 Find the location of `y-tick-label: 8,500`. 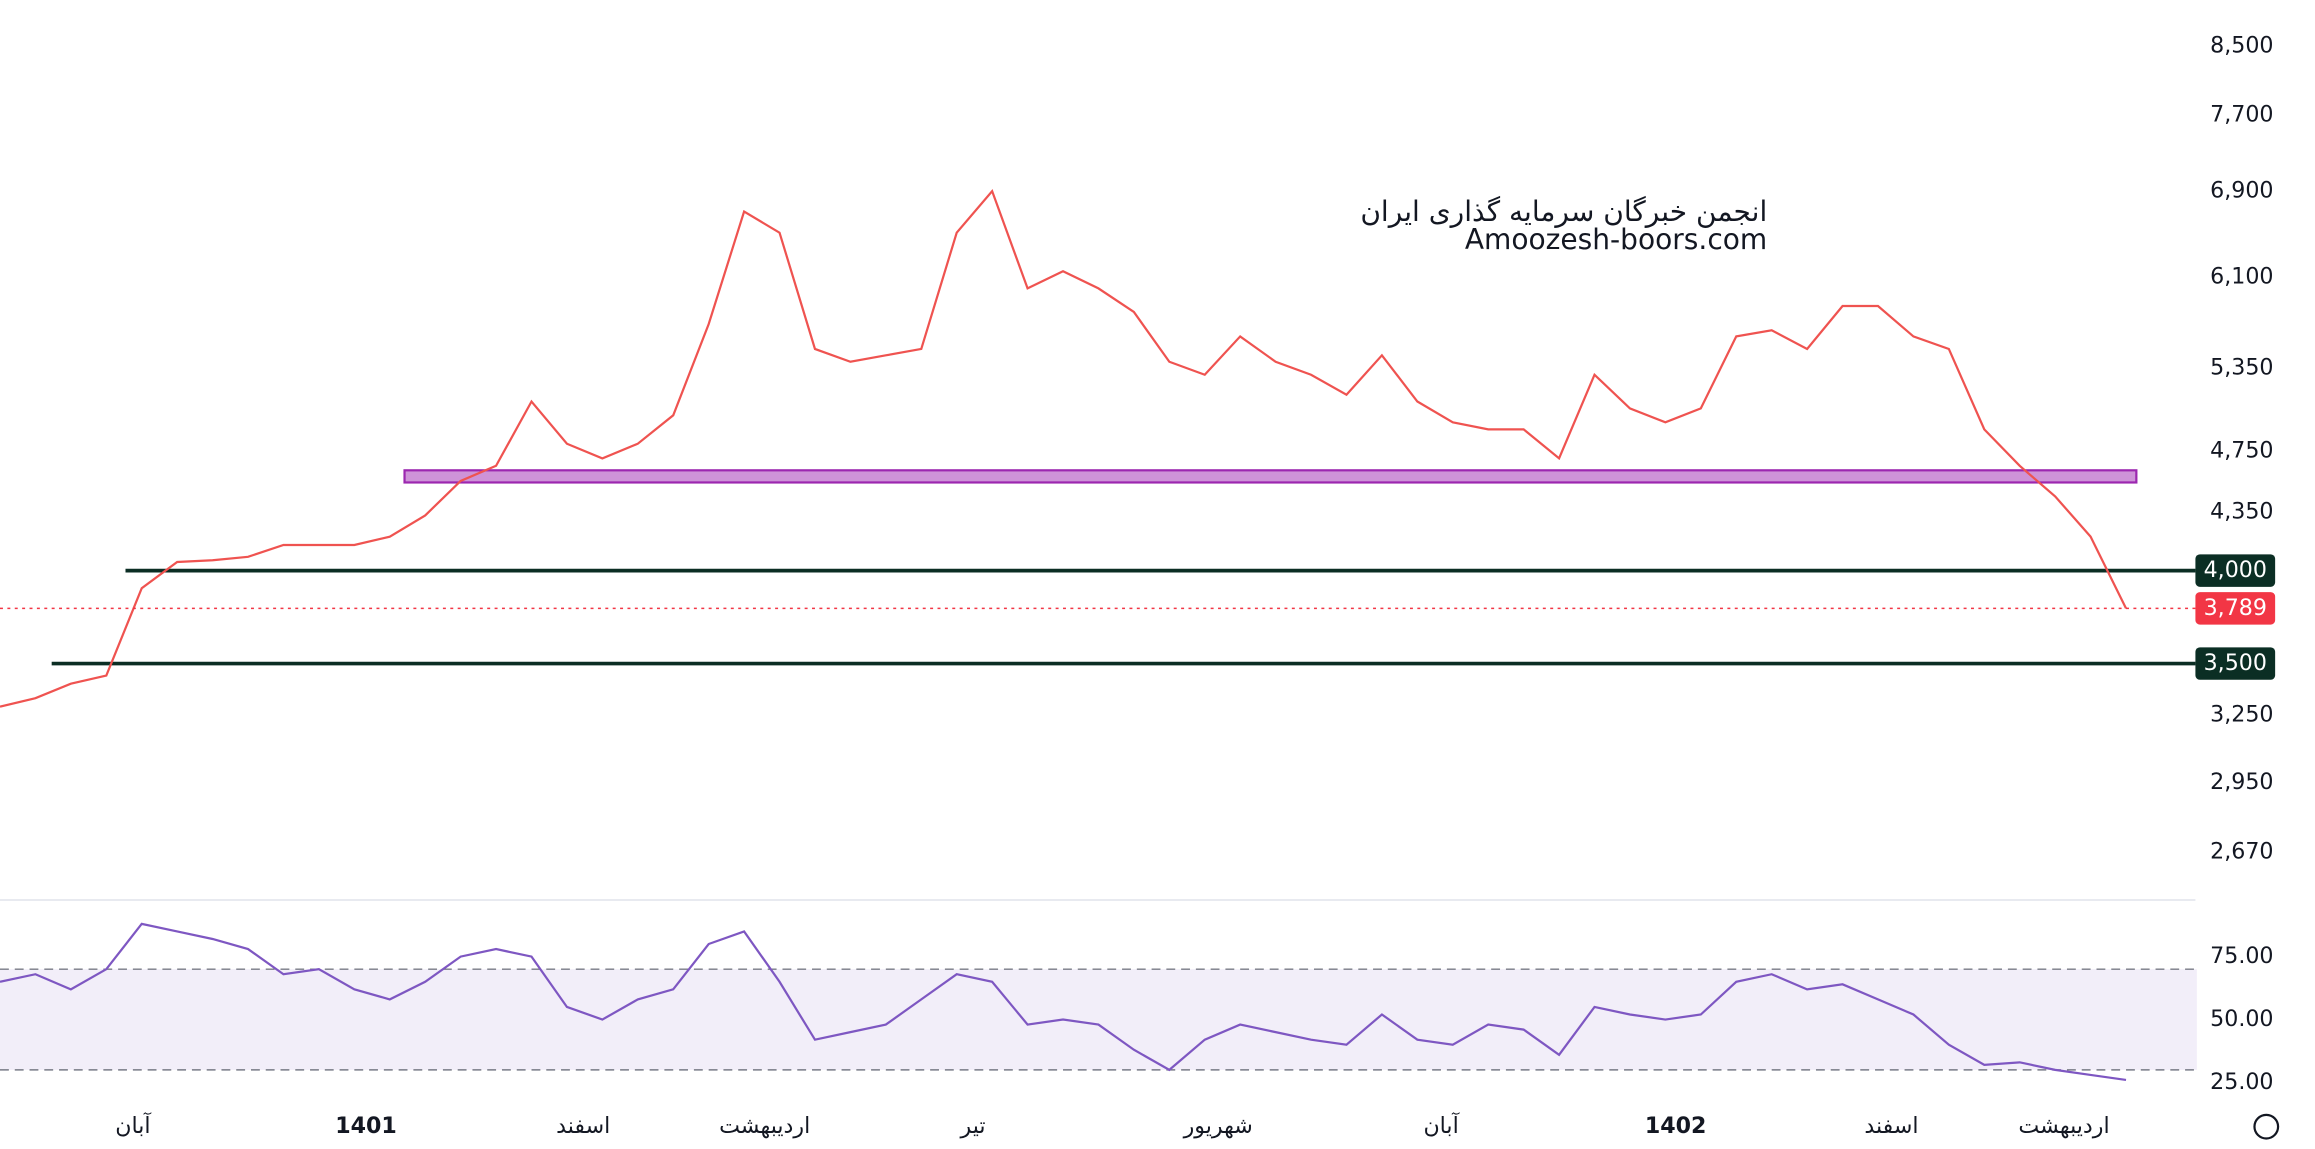

y-tick-label: 8,500 is located at coordinates (2241, 45).